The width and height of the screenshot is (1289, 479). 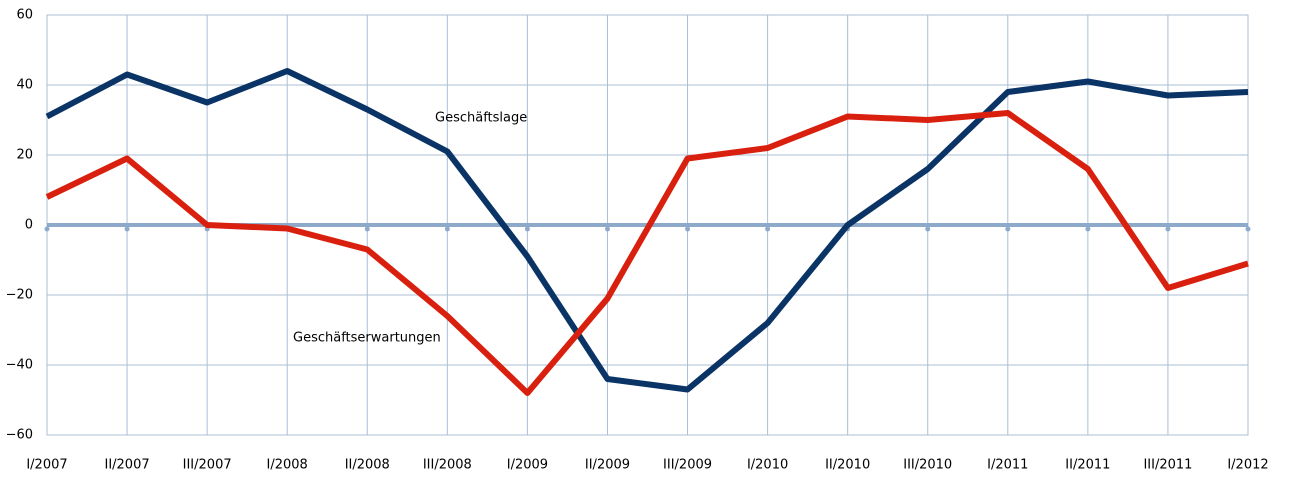 What do you see at coordinates (46, 465) in the screenshot?
I see `x-tick-label: I/2007` at bounding box center [46, 465].